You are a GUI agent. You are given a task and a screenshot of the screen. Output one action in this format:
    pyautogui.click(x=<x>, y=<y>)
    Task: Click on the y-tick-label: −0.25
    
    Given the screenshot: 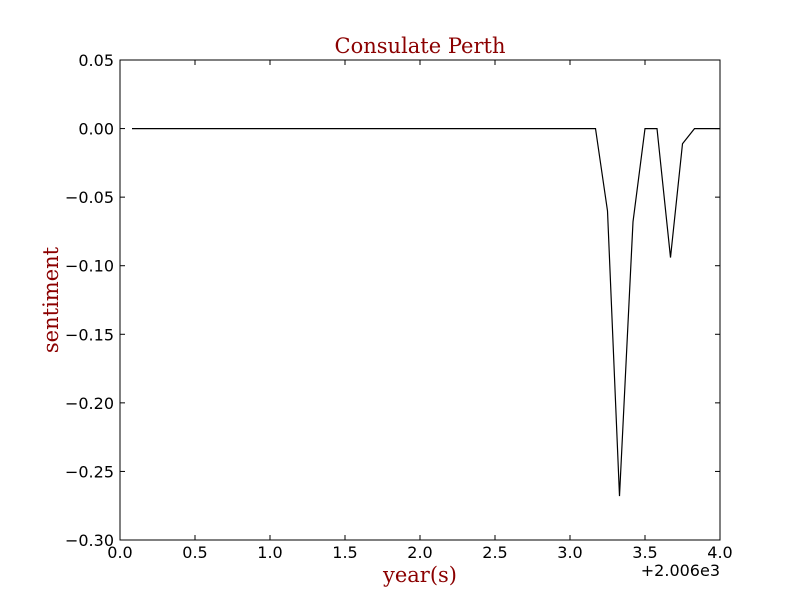 What is the action you would take?
    pyautogui.click(x=89, y=471)
    